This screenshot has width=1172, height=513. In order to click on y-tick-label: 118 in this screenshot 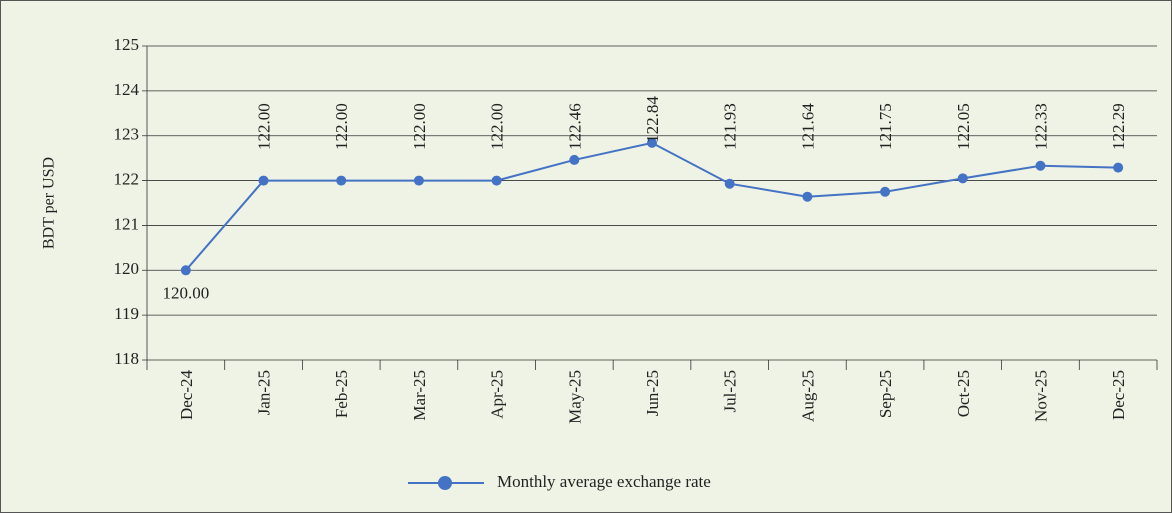, I will do `click(126, 358)`.